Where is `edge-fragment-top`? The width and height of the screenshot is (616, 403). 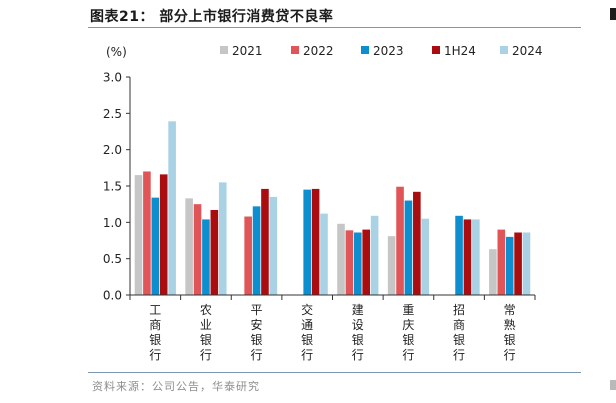 edge-fragment-top is located at coordinates (613, 14).